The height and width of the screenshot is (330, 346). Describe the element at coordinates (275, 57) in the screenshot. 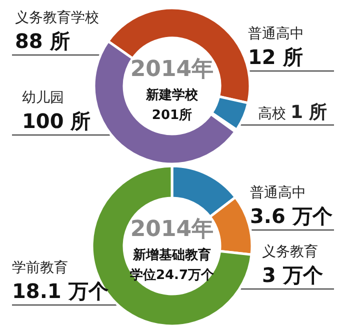

I see `data-label: 12 所` at that location.